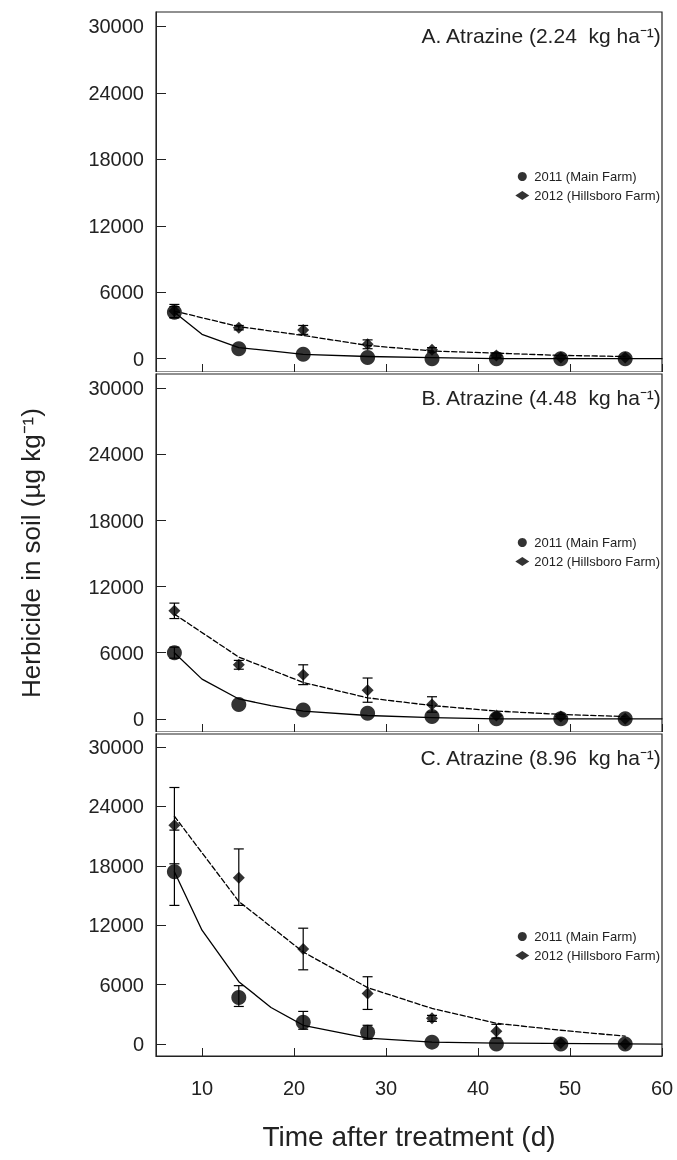 This screenshot has height=1160, width=677. I want to click on text: C. Atrazine (8.96 kg ha⁻¹), so click(540, 757).